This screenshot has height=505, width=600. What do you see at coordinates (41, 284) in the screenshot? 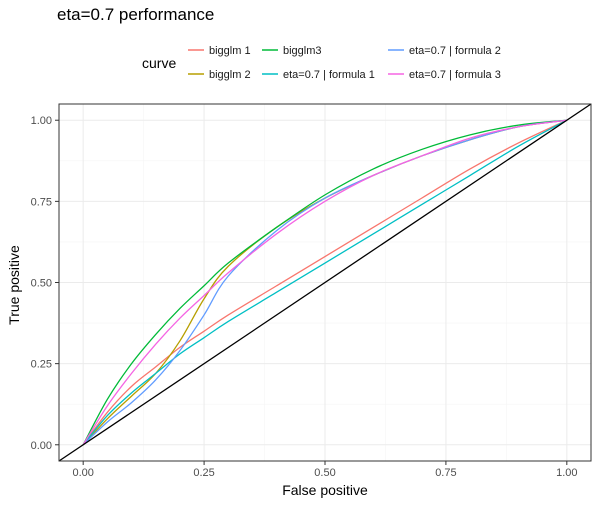
I see `y-tick-label: 0.50` at bounding box center [41, 284].